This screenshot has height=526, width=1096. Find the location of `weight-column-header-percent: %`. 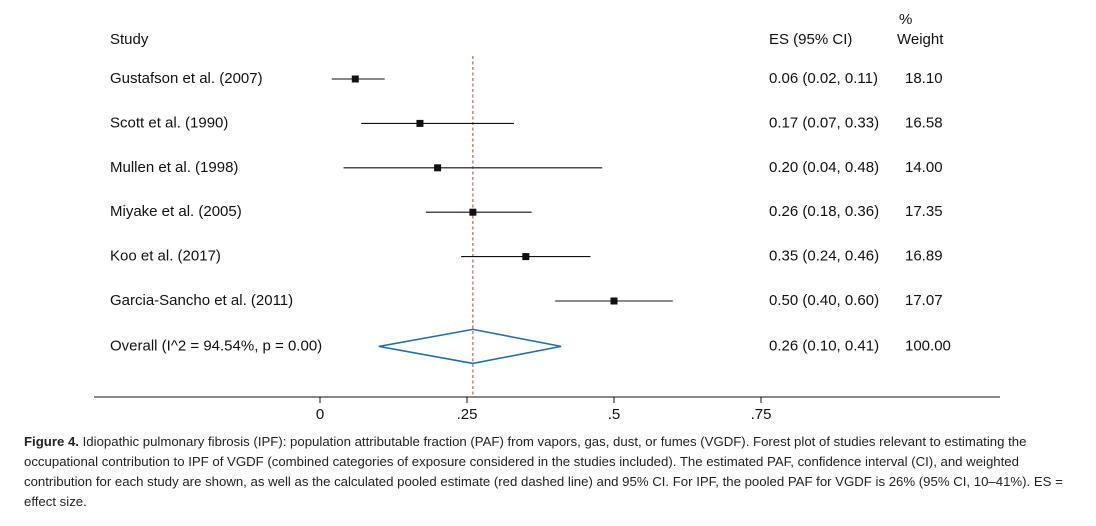

weight-column-header-percent: % is located at coordinates (906, 19).